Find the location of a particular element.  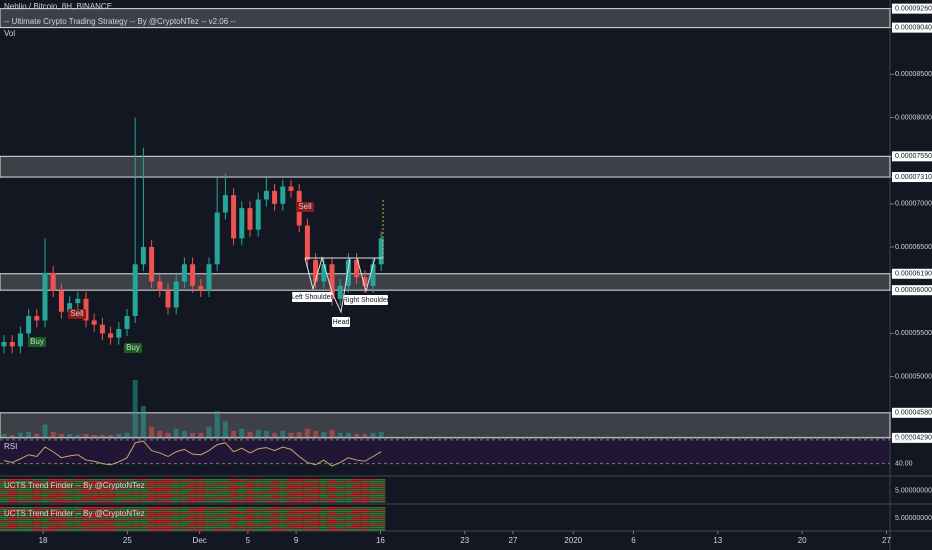

signal-label: Buy is located at coordinates (37, 341).